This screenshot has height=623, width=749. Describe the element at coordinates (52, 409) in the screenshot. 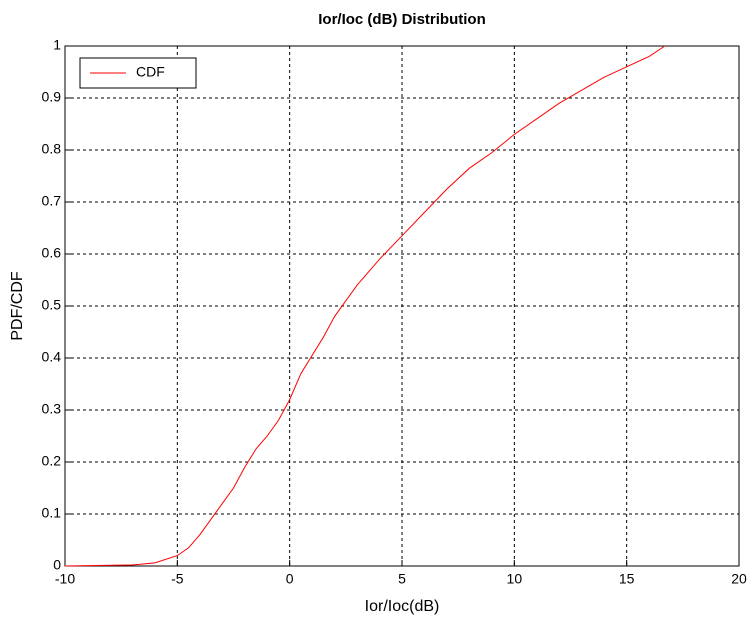

I see `y-tick-label: 0.3` at that location.